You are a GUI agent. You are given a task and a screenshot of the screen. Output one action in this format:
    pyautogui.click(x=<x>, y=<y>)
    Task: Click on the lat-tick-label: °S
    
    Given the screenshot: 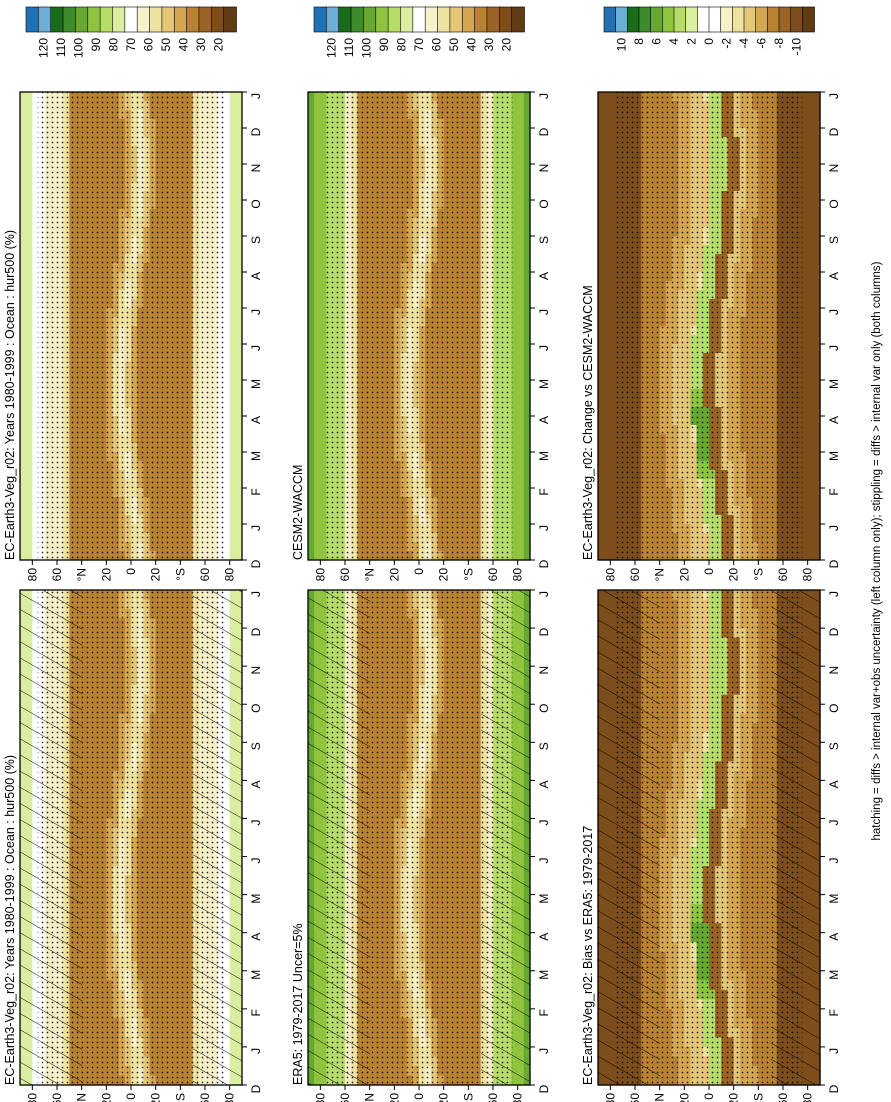 What is the action you would take?
    pyautogui.click(x=180, y=574)
    